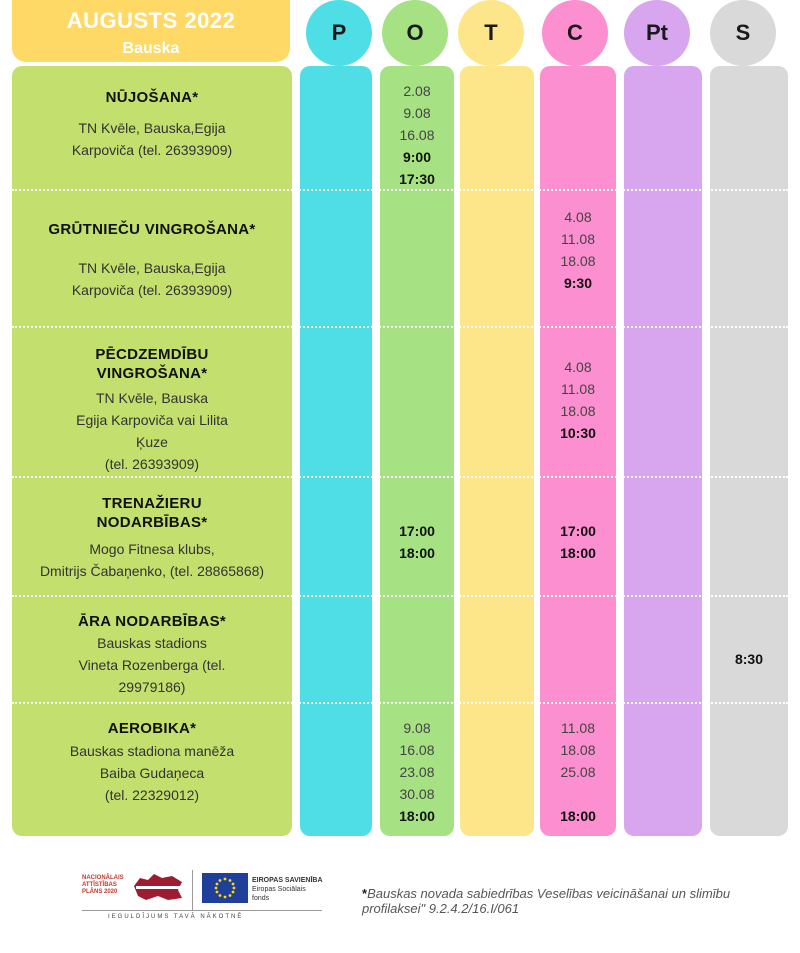 The width and height of the screenshot is (800, 953). What do you see at coordinates (578, 283) in the screenshot?
I see `time-entry: 9:30` at bounding box center [578, 283].